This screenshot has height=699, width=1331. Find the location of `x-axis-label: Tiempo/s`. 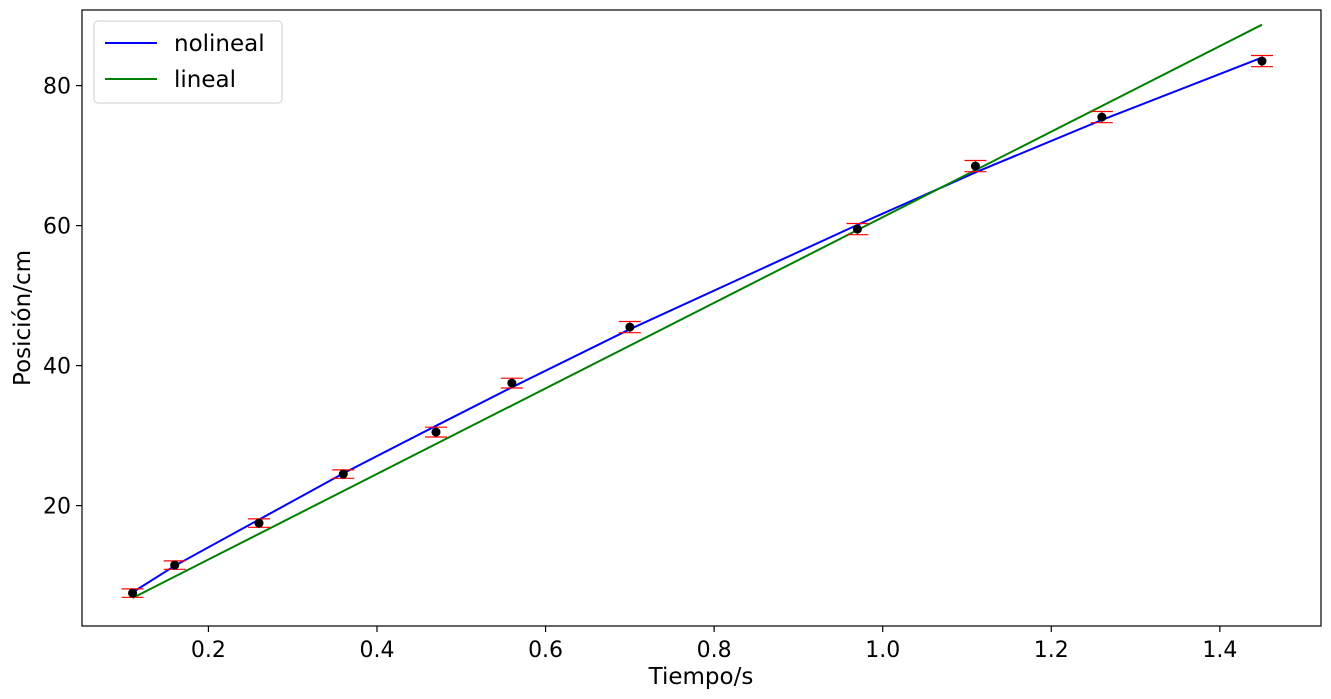

x-axis-label: Tiempo/s is located at coordinates (701, 677).